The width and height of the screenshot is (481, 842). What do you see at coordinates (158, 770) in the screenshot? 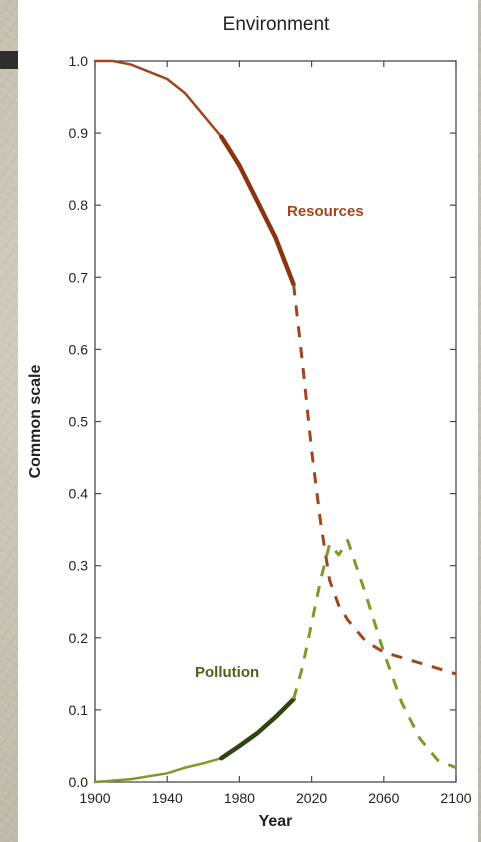
I see `line-pollution-observed` at bounding box center [158, 770].